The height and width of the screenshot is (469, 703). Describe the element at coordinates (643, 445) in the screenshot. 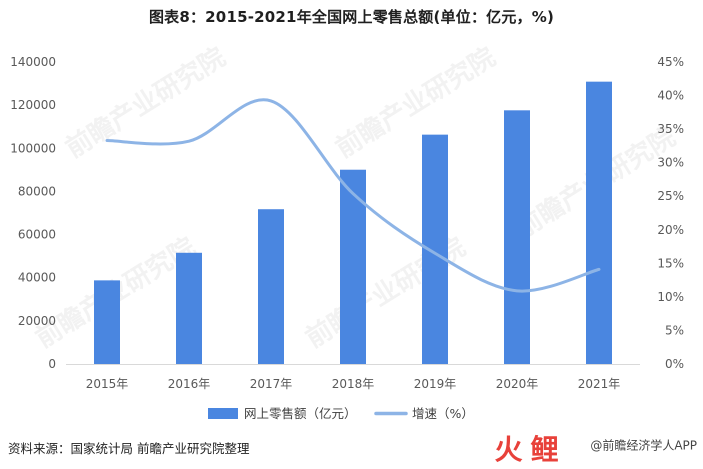

I see `brand-text: @前瞻经济学人APP` at that location.